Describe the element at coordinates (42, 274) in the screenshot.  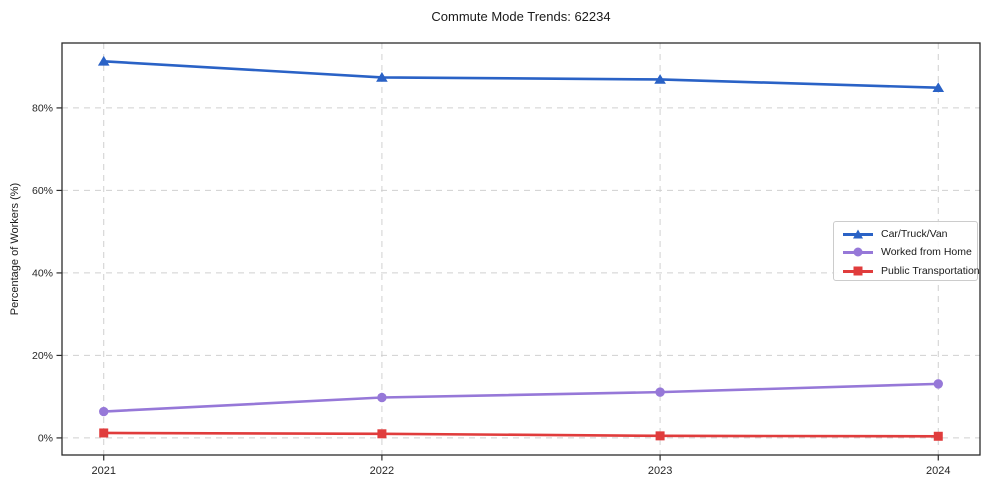
I see `y-tick-label: 40%` at that location.